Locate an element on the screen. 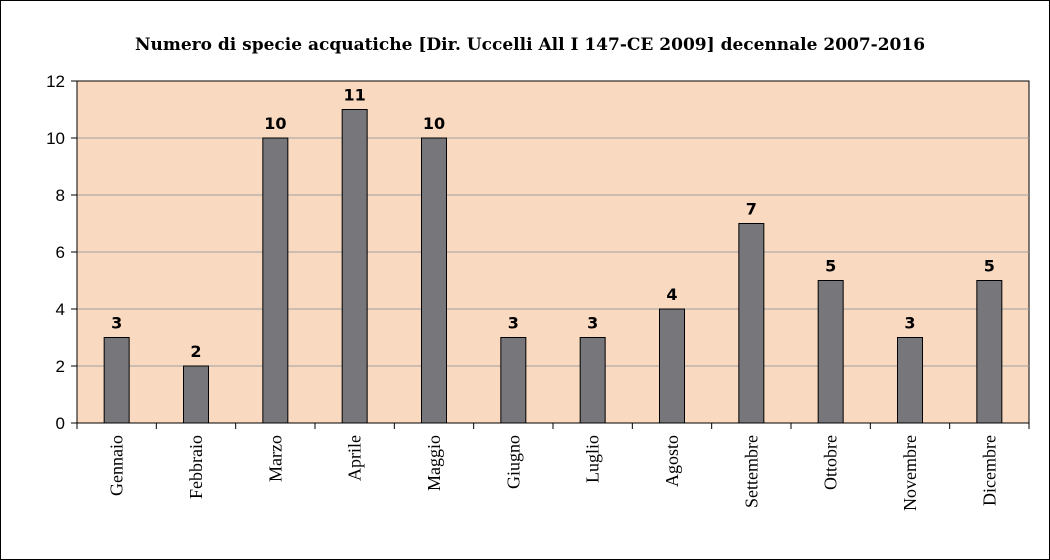  x-tick-label: Aprile is located at coordinates (355, 458).